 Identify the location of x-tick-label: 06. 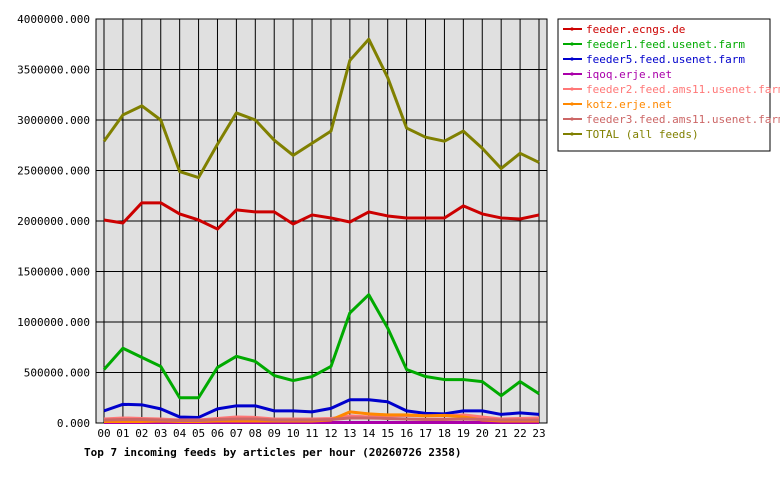
(217, 433).